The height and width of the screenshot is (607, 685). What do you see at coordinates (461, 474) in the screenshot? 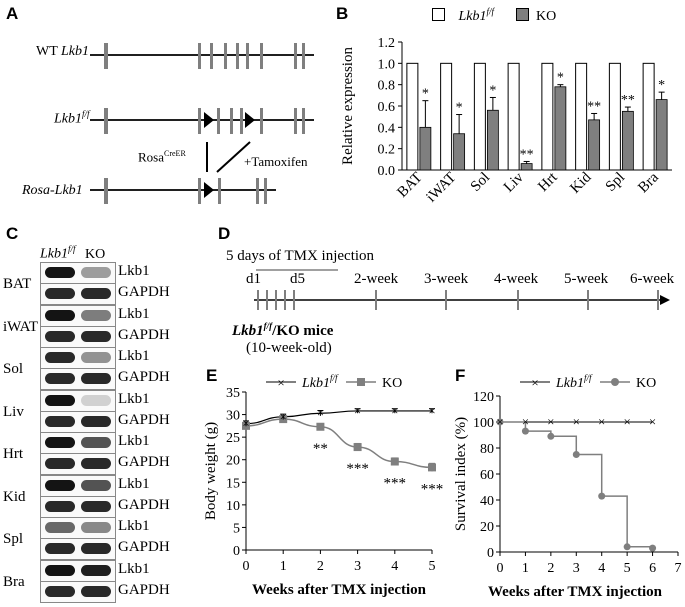
I see `y-axis-label: Survival index (%)` at bounding box center [461, 474].